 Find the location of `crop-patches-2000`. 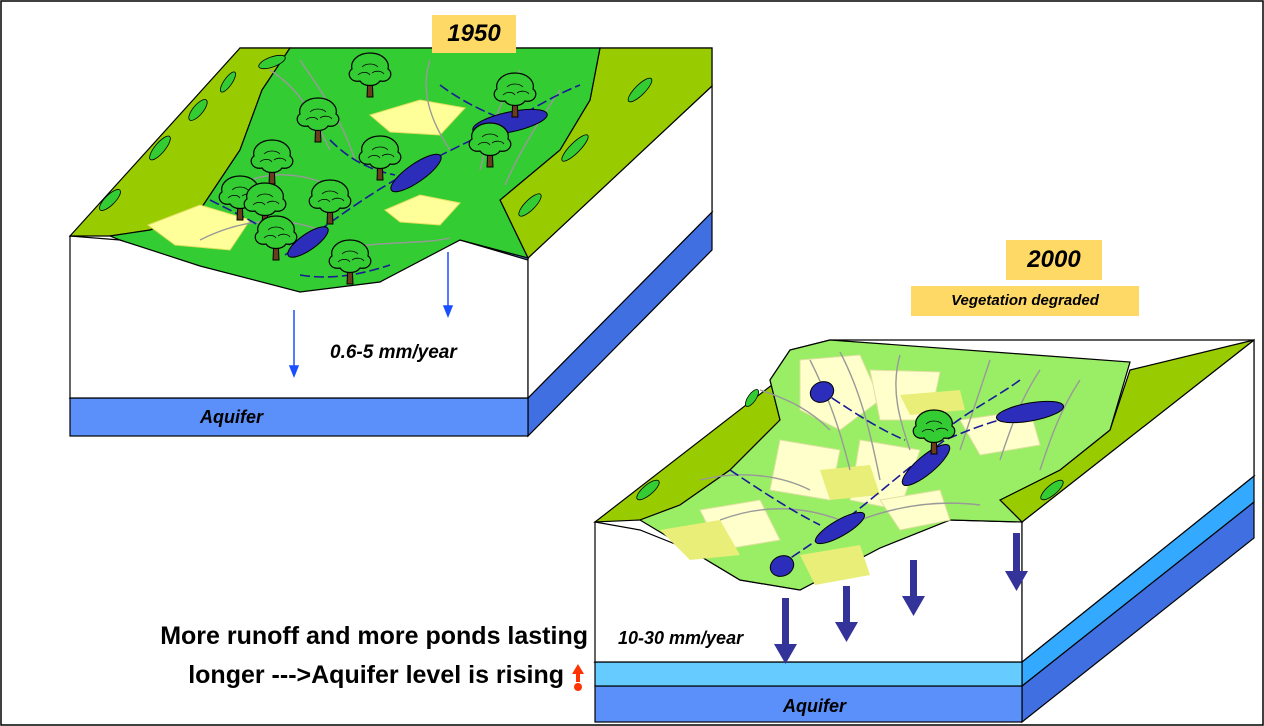

crop-patches-2000 is located at coordinates (812, 487).